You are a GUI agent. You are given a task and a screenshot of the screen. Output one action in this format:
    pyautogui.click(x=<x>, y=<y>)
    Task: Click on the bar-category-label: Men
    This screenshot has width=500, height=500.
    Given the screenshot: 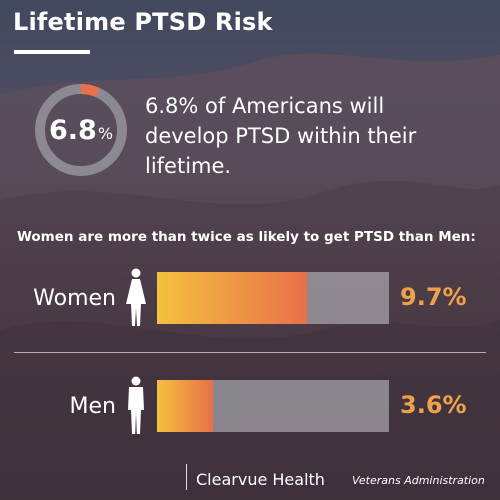 What is the action you would take?
    pyautogui.click(x=92, y=406)
    